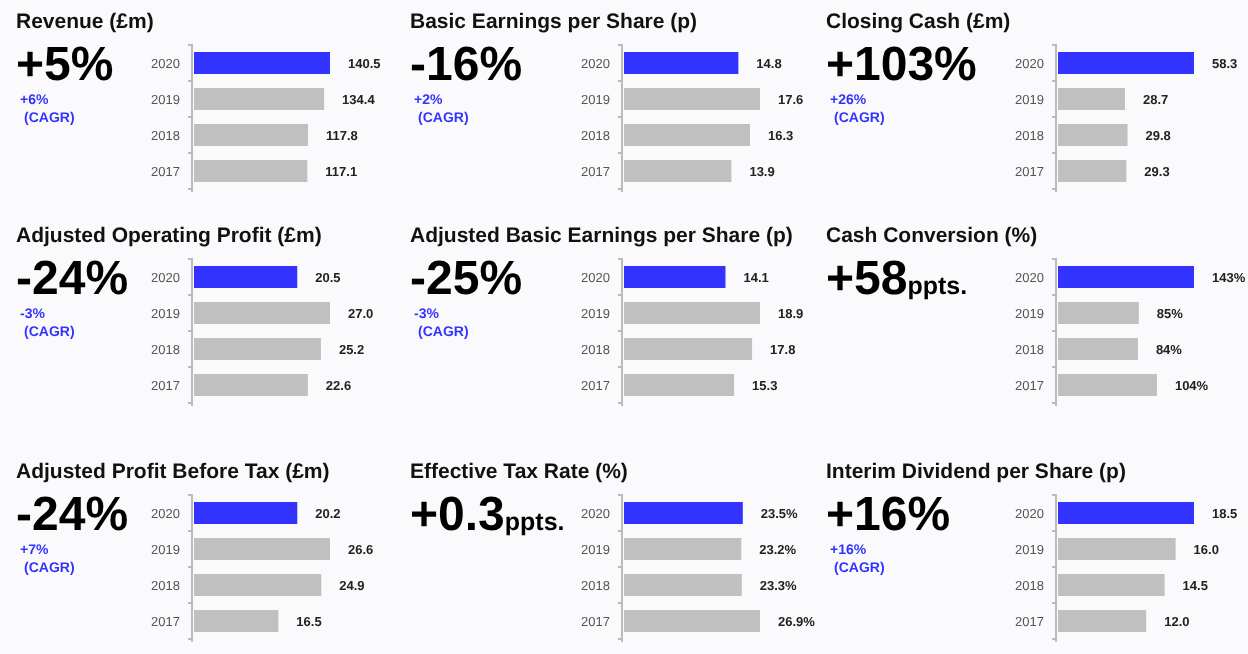 This screenshot has width=1248, height=654. I want to click on chart-title: Interim Dividend per Share (p), so click(976, 472).